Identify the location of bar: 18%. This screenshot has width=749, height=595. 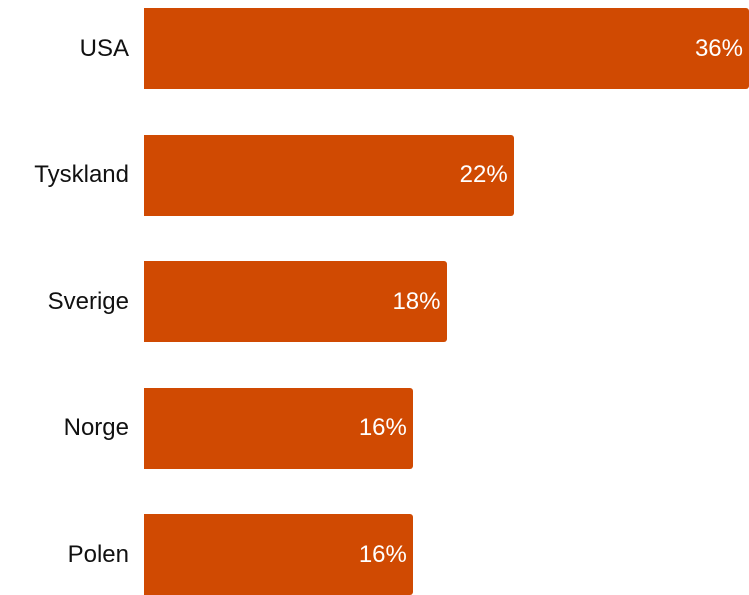
(295, 301).